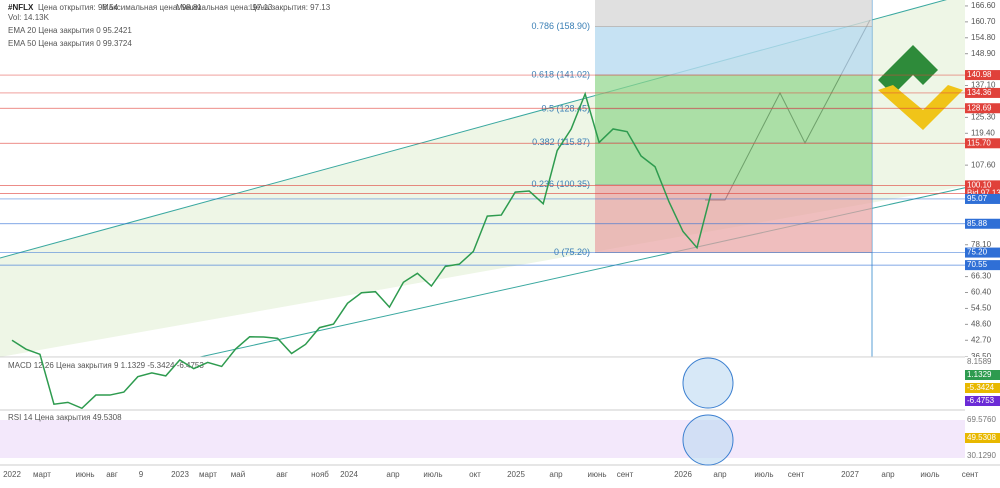  What do you see at coordinates (21, 7) in the screenshot?
I see `symbol: #NFLX` at bounding box center [21, 7].